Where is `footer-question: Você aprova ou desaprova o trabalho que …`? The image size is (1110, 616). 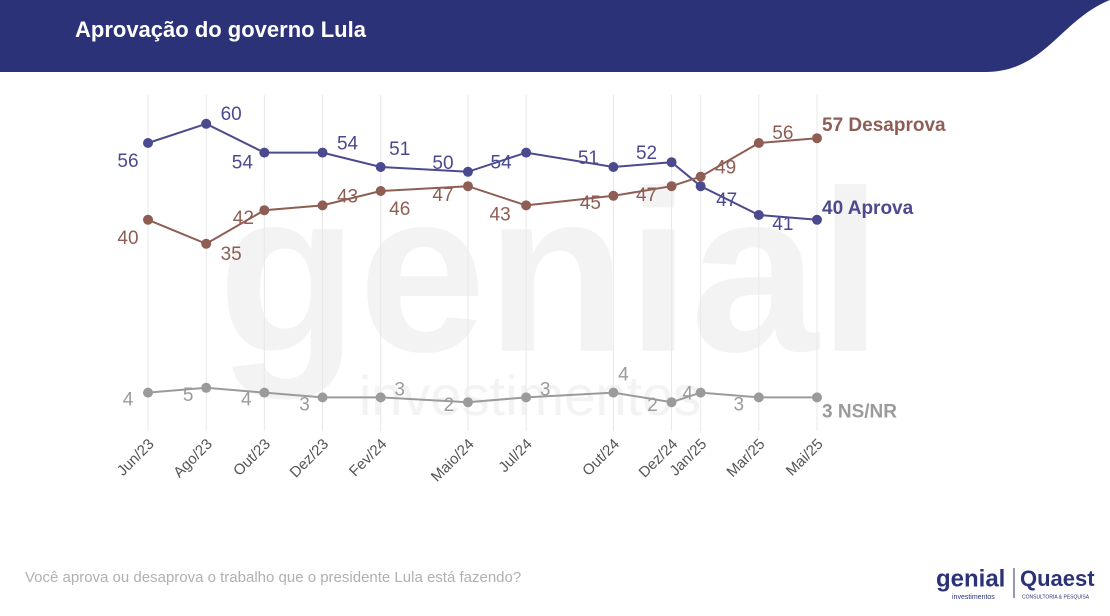 footer-question: Você aprova ou desaprova o trabalho que … is located at coordinates (273, 577).